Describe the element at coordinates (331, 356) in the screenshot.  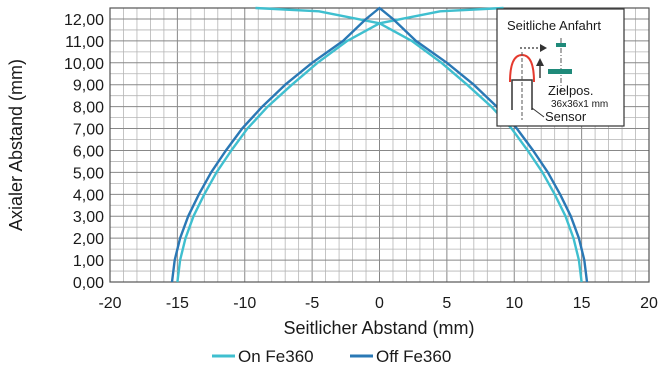
I see `legend: On Fe360 Off Fe360` at that location.